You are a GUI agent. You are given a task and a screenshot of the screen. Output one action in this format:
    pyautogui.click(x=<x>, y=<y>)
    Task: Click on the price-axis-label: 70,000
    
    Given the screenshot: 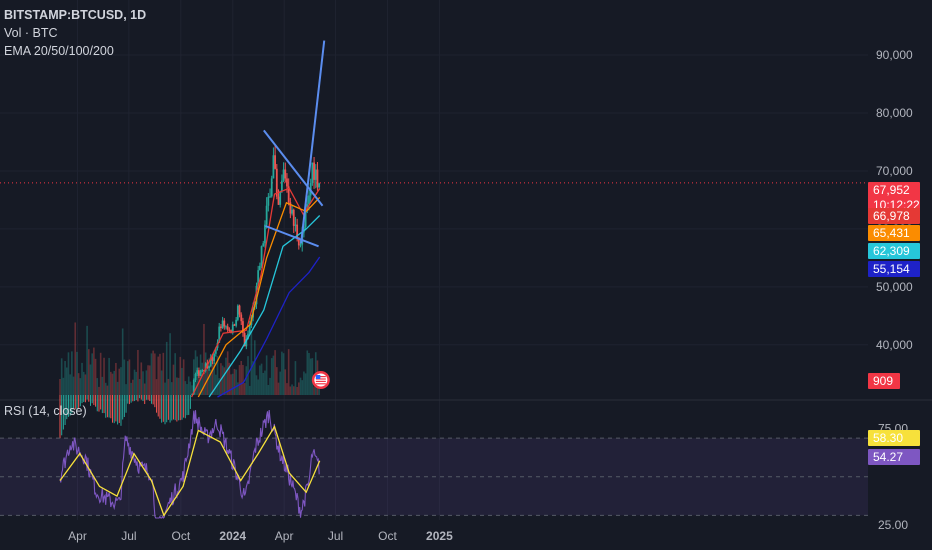 What is the action you would take?
    pyautogui.click(x=894, y=171)
    